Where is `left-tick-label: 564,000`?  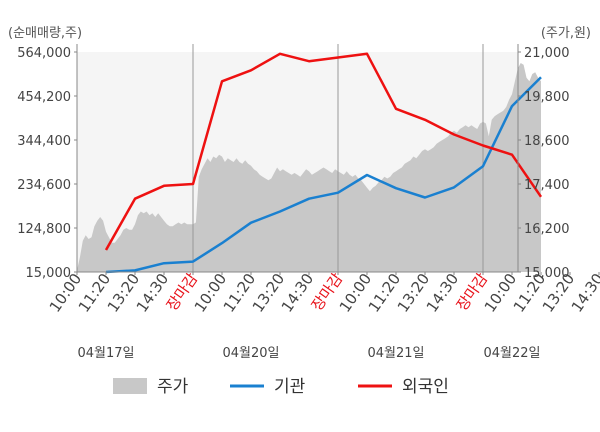
left-tick-label: 564,000 is located at coordinates (44, 53).